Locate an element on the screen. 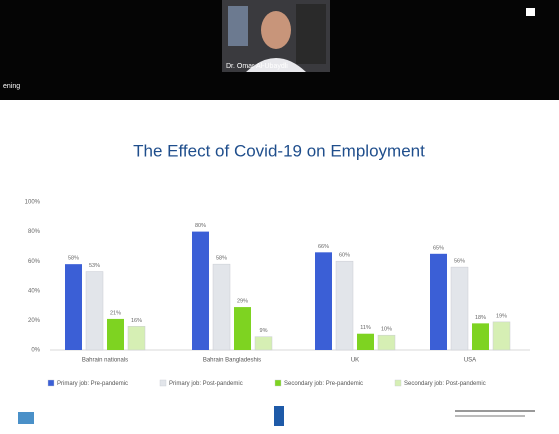  value-label: 9% is located at coordinates (264, 331).